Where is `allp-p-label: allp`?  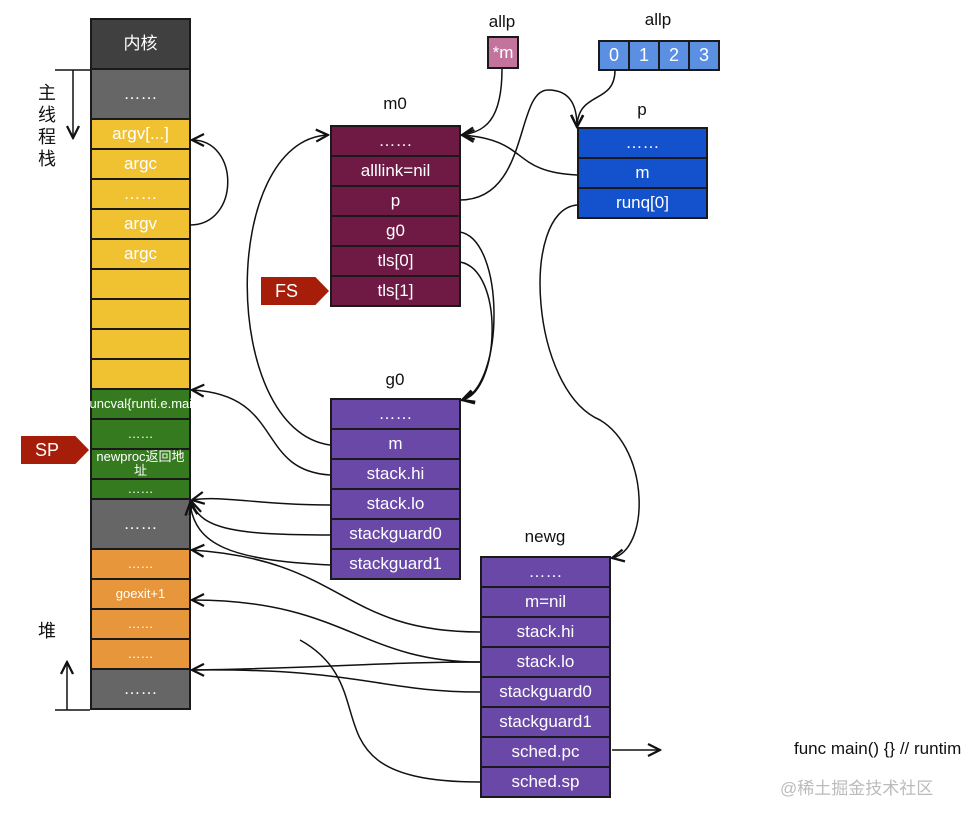
allp-p-label: allp is located at coordinates (658, 19).